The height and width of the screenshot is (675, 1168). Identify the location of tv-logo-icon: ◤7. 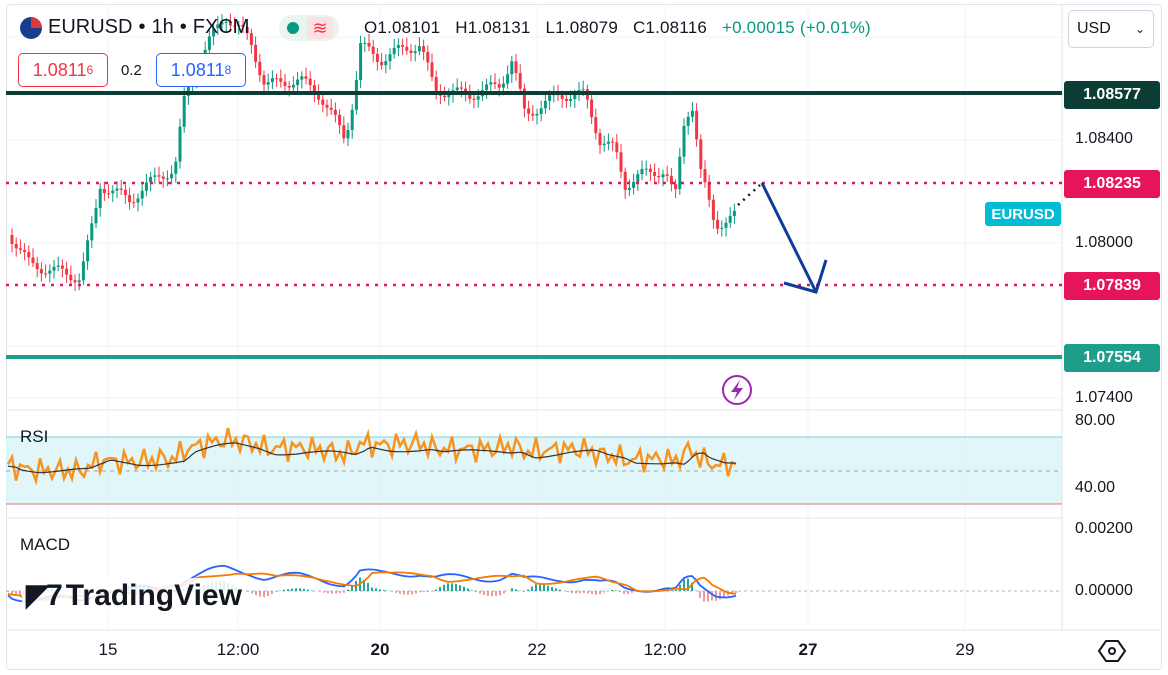
(44, 595).